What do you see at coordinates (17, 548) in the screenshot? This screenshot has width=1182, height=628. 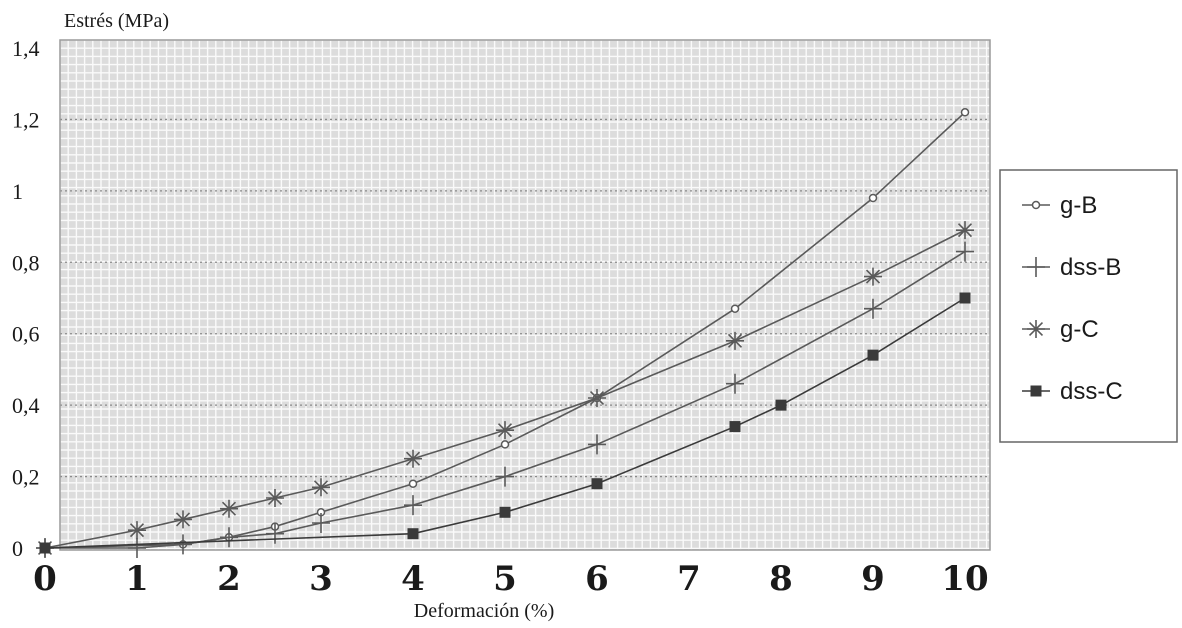 I see `y-tick-label: 0` at bounding box center [17, 548].